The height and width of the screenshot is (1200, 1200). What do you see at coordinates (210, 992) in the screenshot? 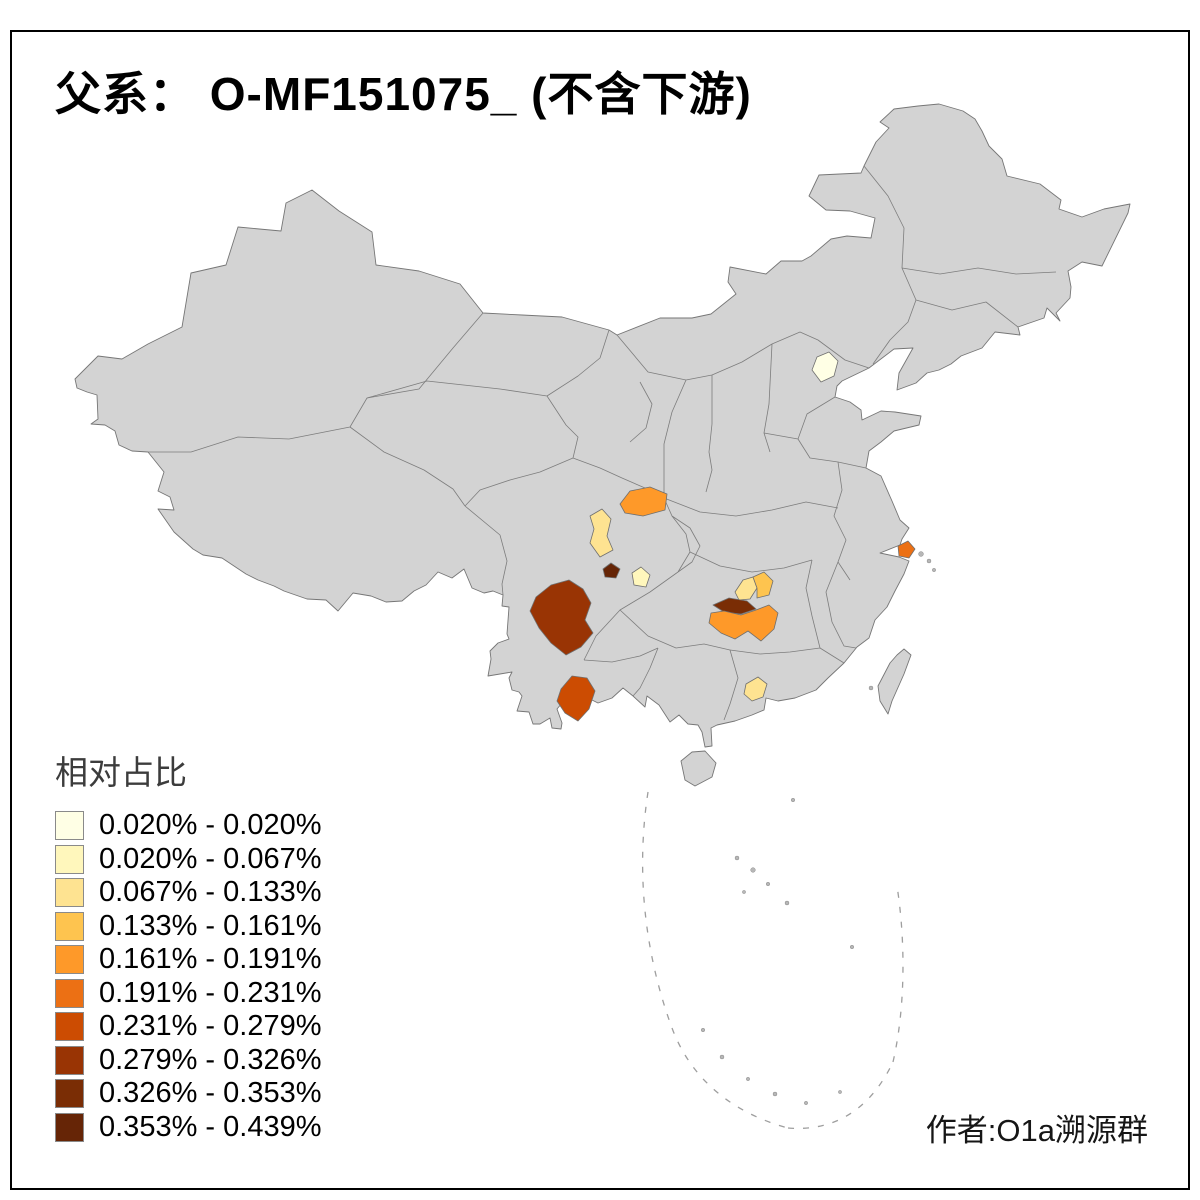
I see `legend-label: 0.191% - 0.231%` at bounding box center [210, 992].